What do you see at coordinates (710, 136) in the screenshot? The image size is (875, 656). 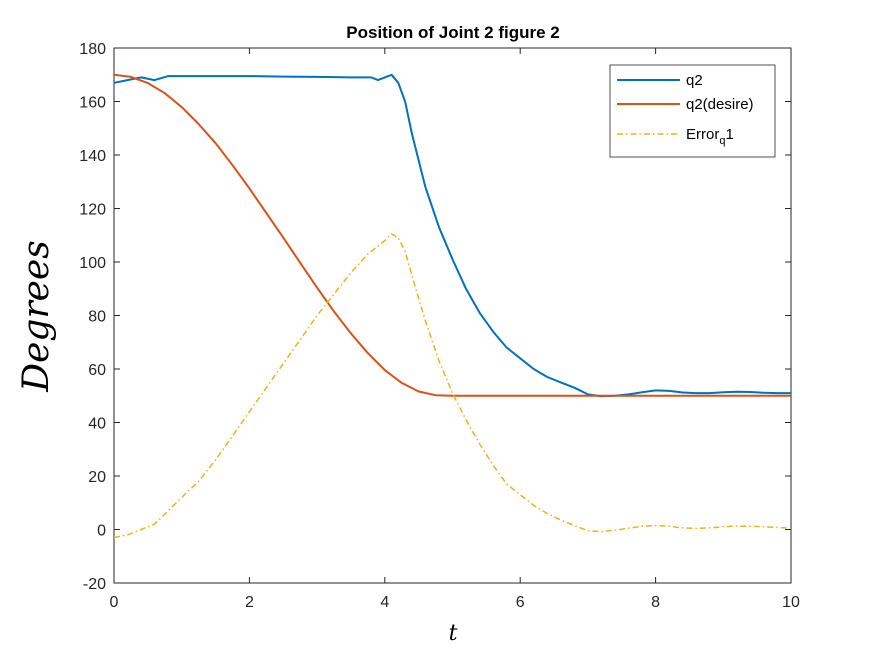 I see `legend-label-error: Errorq1` at bounding box center [710, 136].